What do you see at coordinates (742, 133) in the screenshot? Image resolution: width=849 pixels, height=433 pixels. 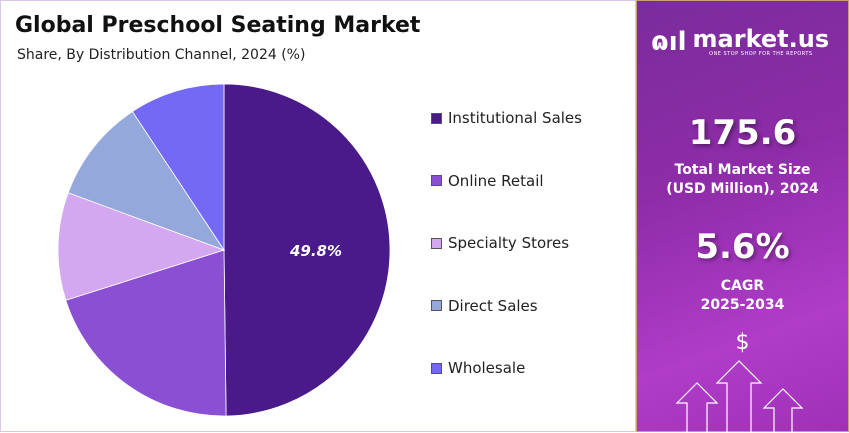 I see `market-size-value: 175.6` at bounding box center [742, 133].